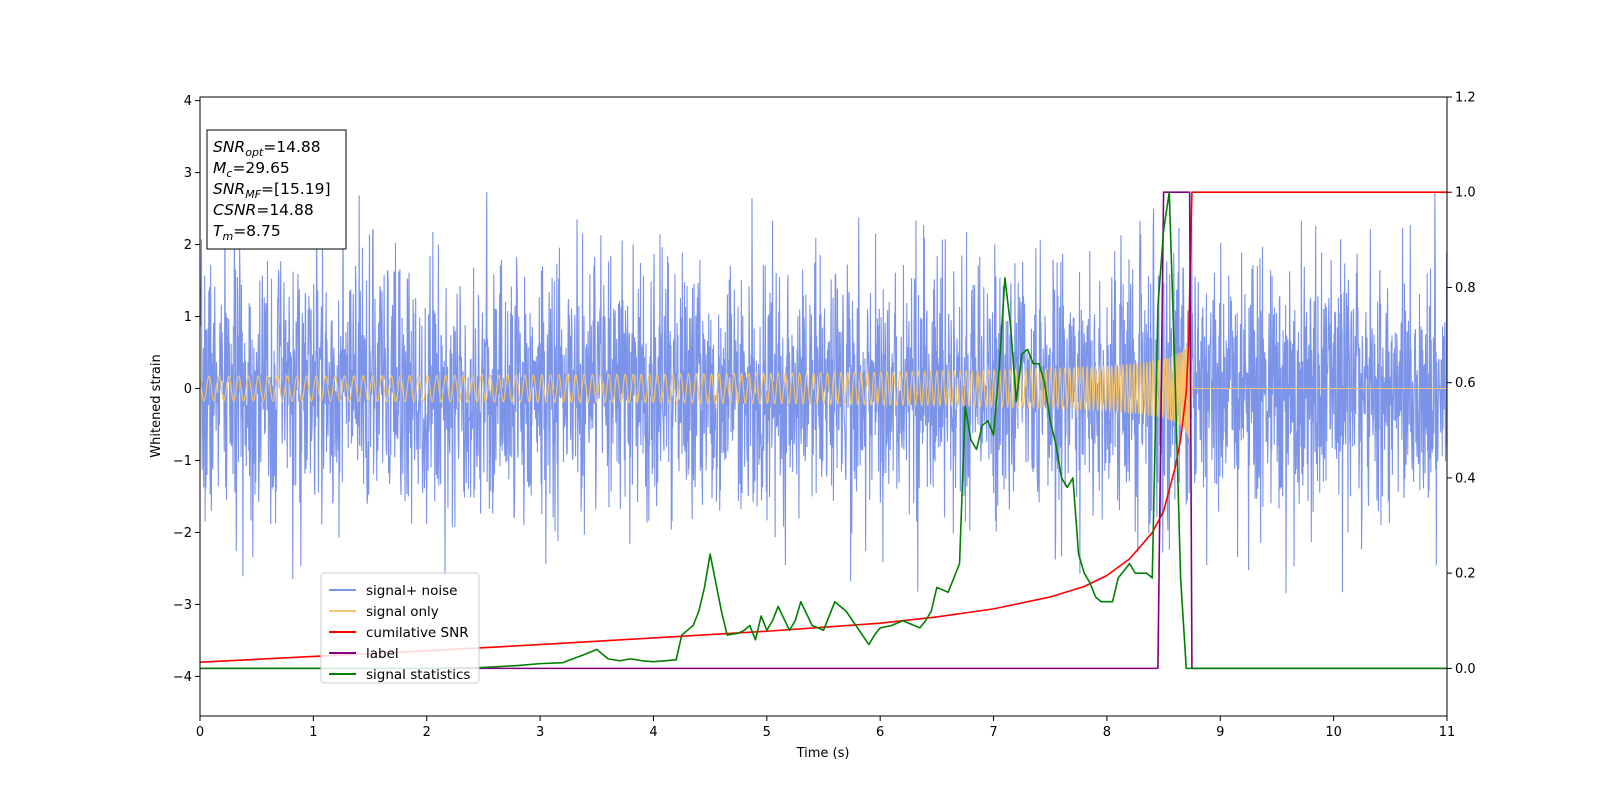  Describe the element at coordinates (251, 169) in the screenshot. I see `annotation-line: Mc=29.65` at that location.